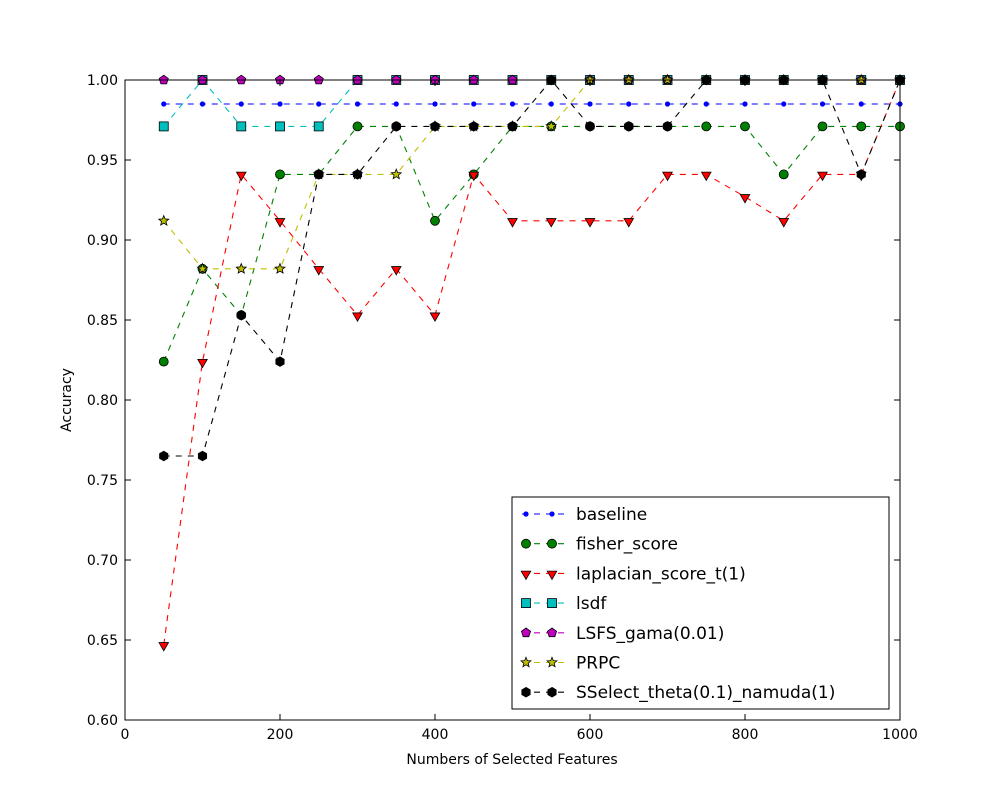 The width and height of the screenshot is (1000, 800). I want to click on legend-label: baseline, so click(611, 515).